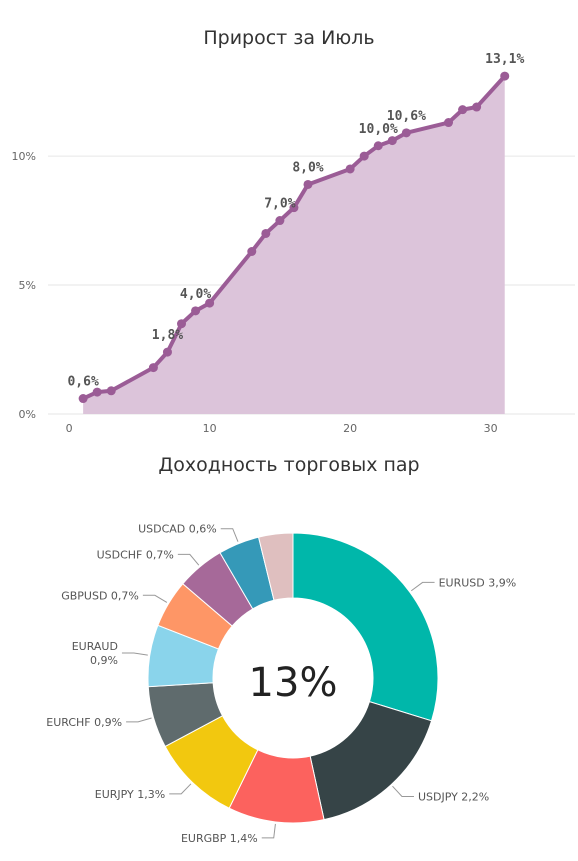 This screenshot has width=578, height=861. I want to click on slice-label: USDJPY 2,2%, so click(453, 797).